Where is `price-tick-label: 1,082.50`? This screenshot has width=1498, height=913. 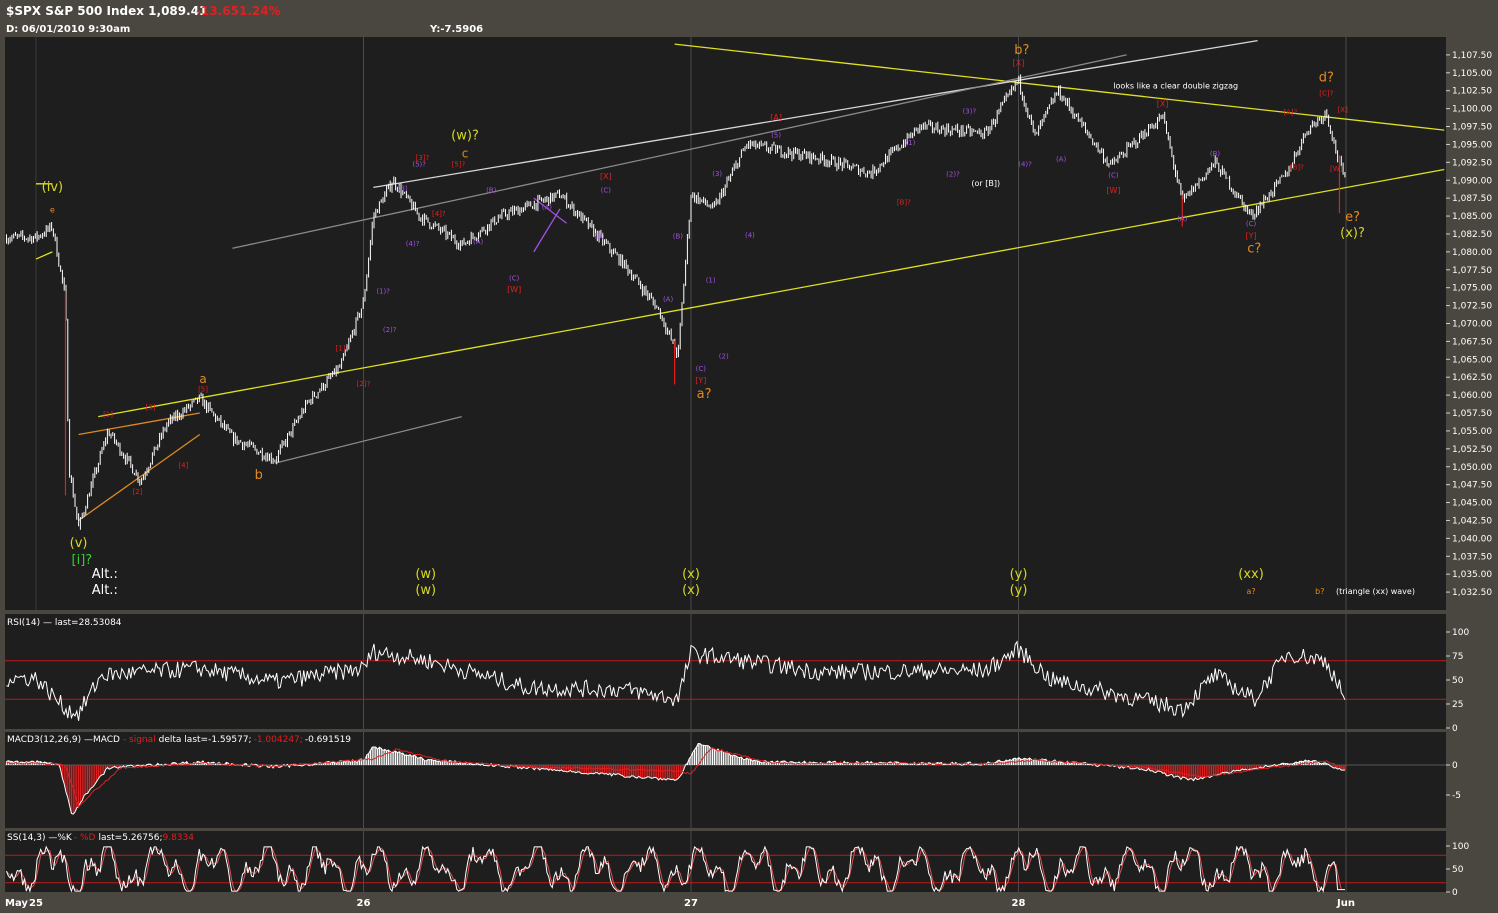
price-tick-label: 1,082.50 is located at coordinates (1472, 235).